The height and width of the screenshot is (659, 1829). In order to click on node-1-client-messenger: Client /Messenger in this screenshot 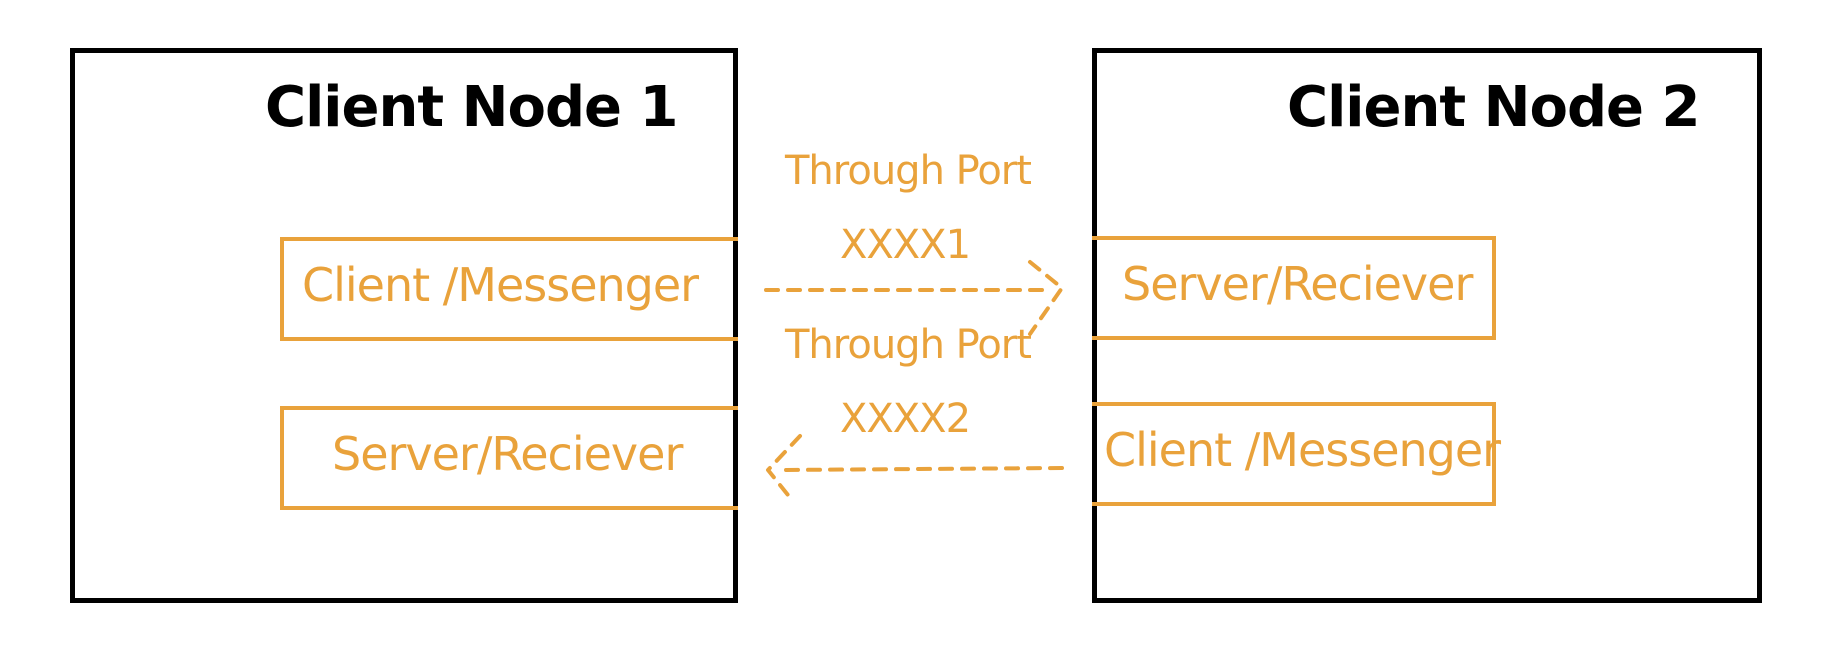, I will do `click(509, 289)`.